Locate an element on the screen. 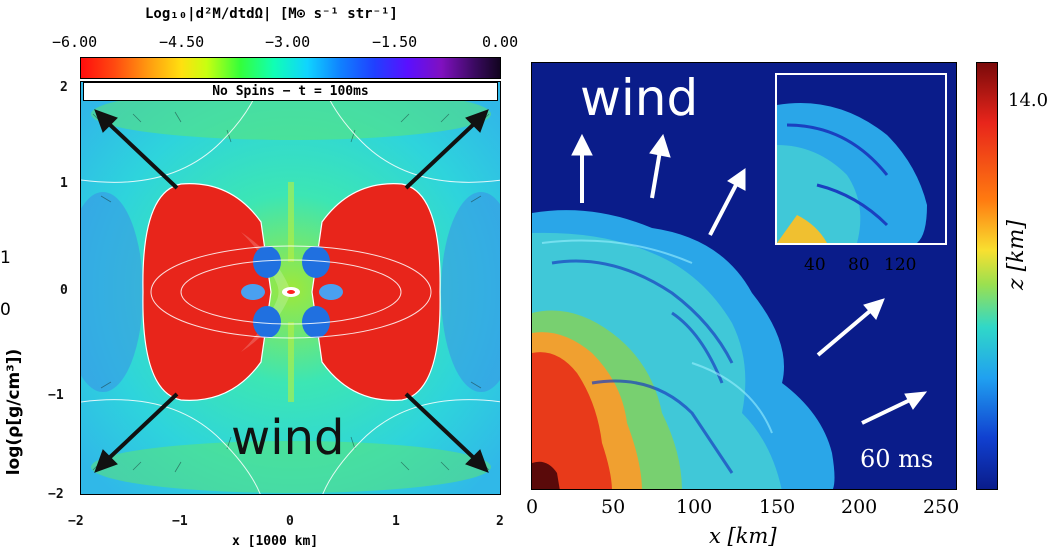 The height and width of the screenshot is (554, 1047). left-colorbar-tick: −1.50 is located at coordinates (395, 42).